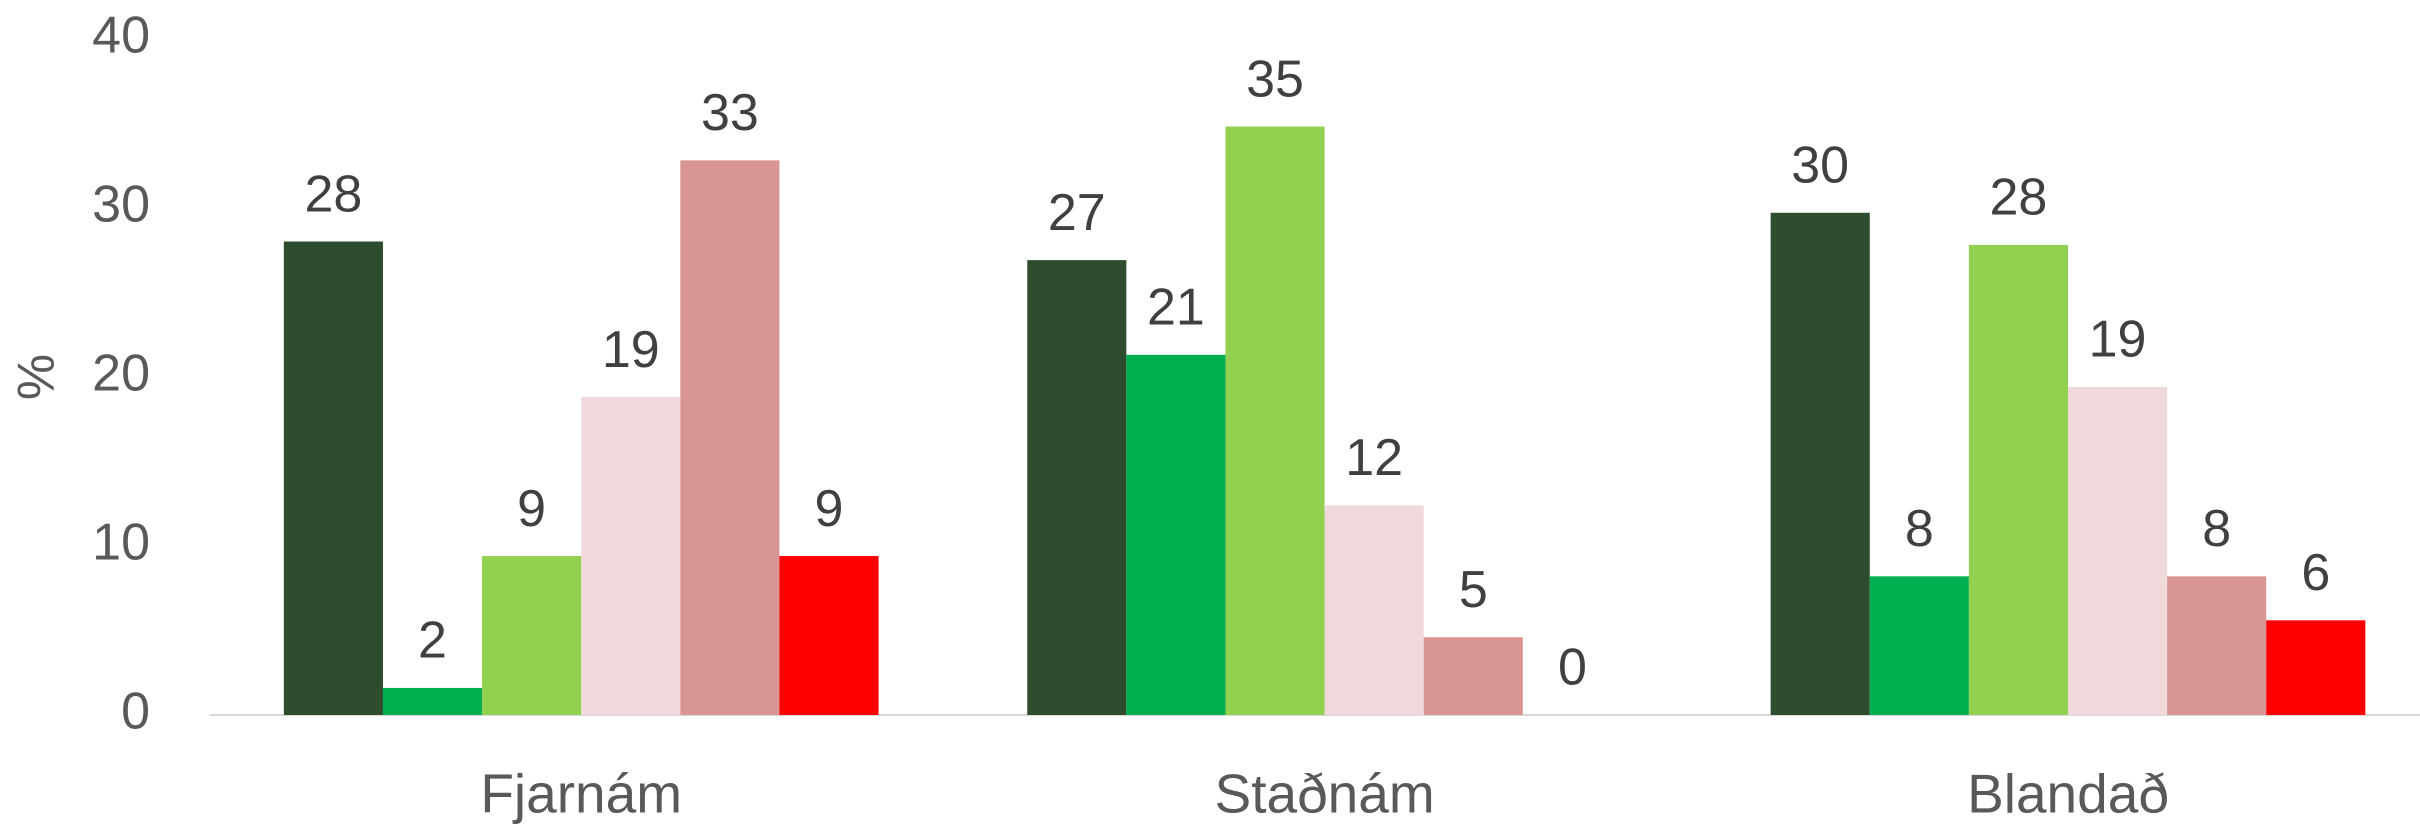 This screenshot has width=2420, height=828. I want to click on y-tick-label: 10, so click(121, 543).